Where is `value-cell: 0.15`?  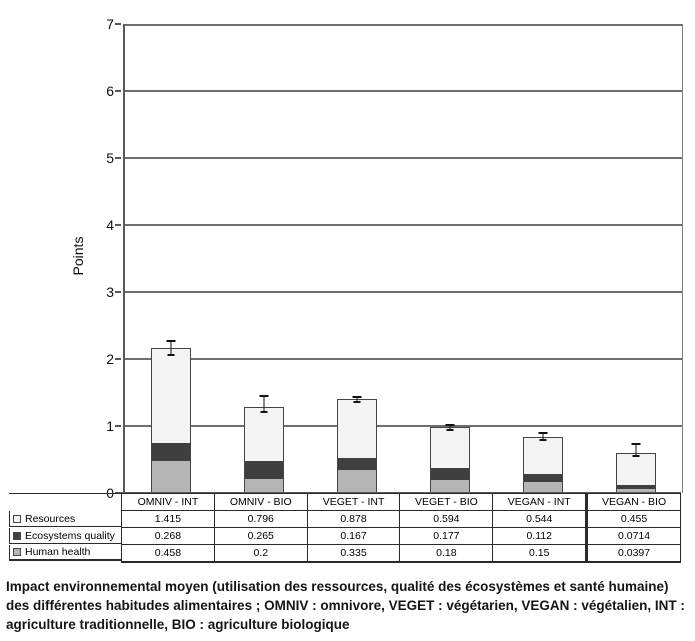
value-cell: 0.15 is located at coordinates (539, 554).